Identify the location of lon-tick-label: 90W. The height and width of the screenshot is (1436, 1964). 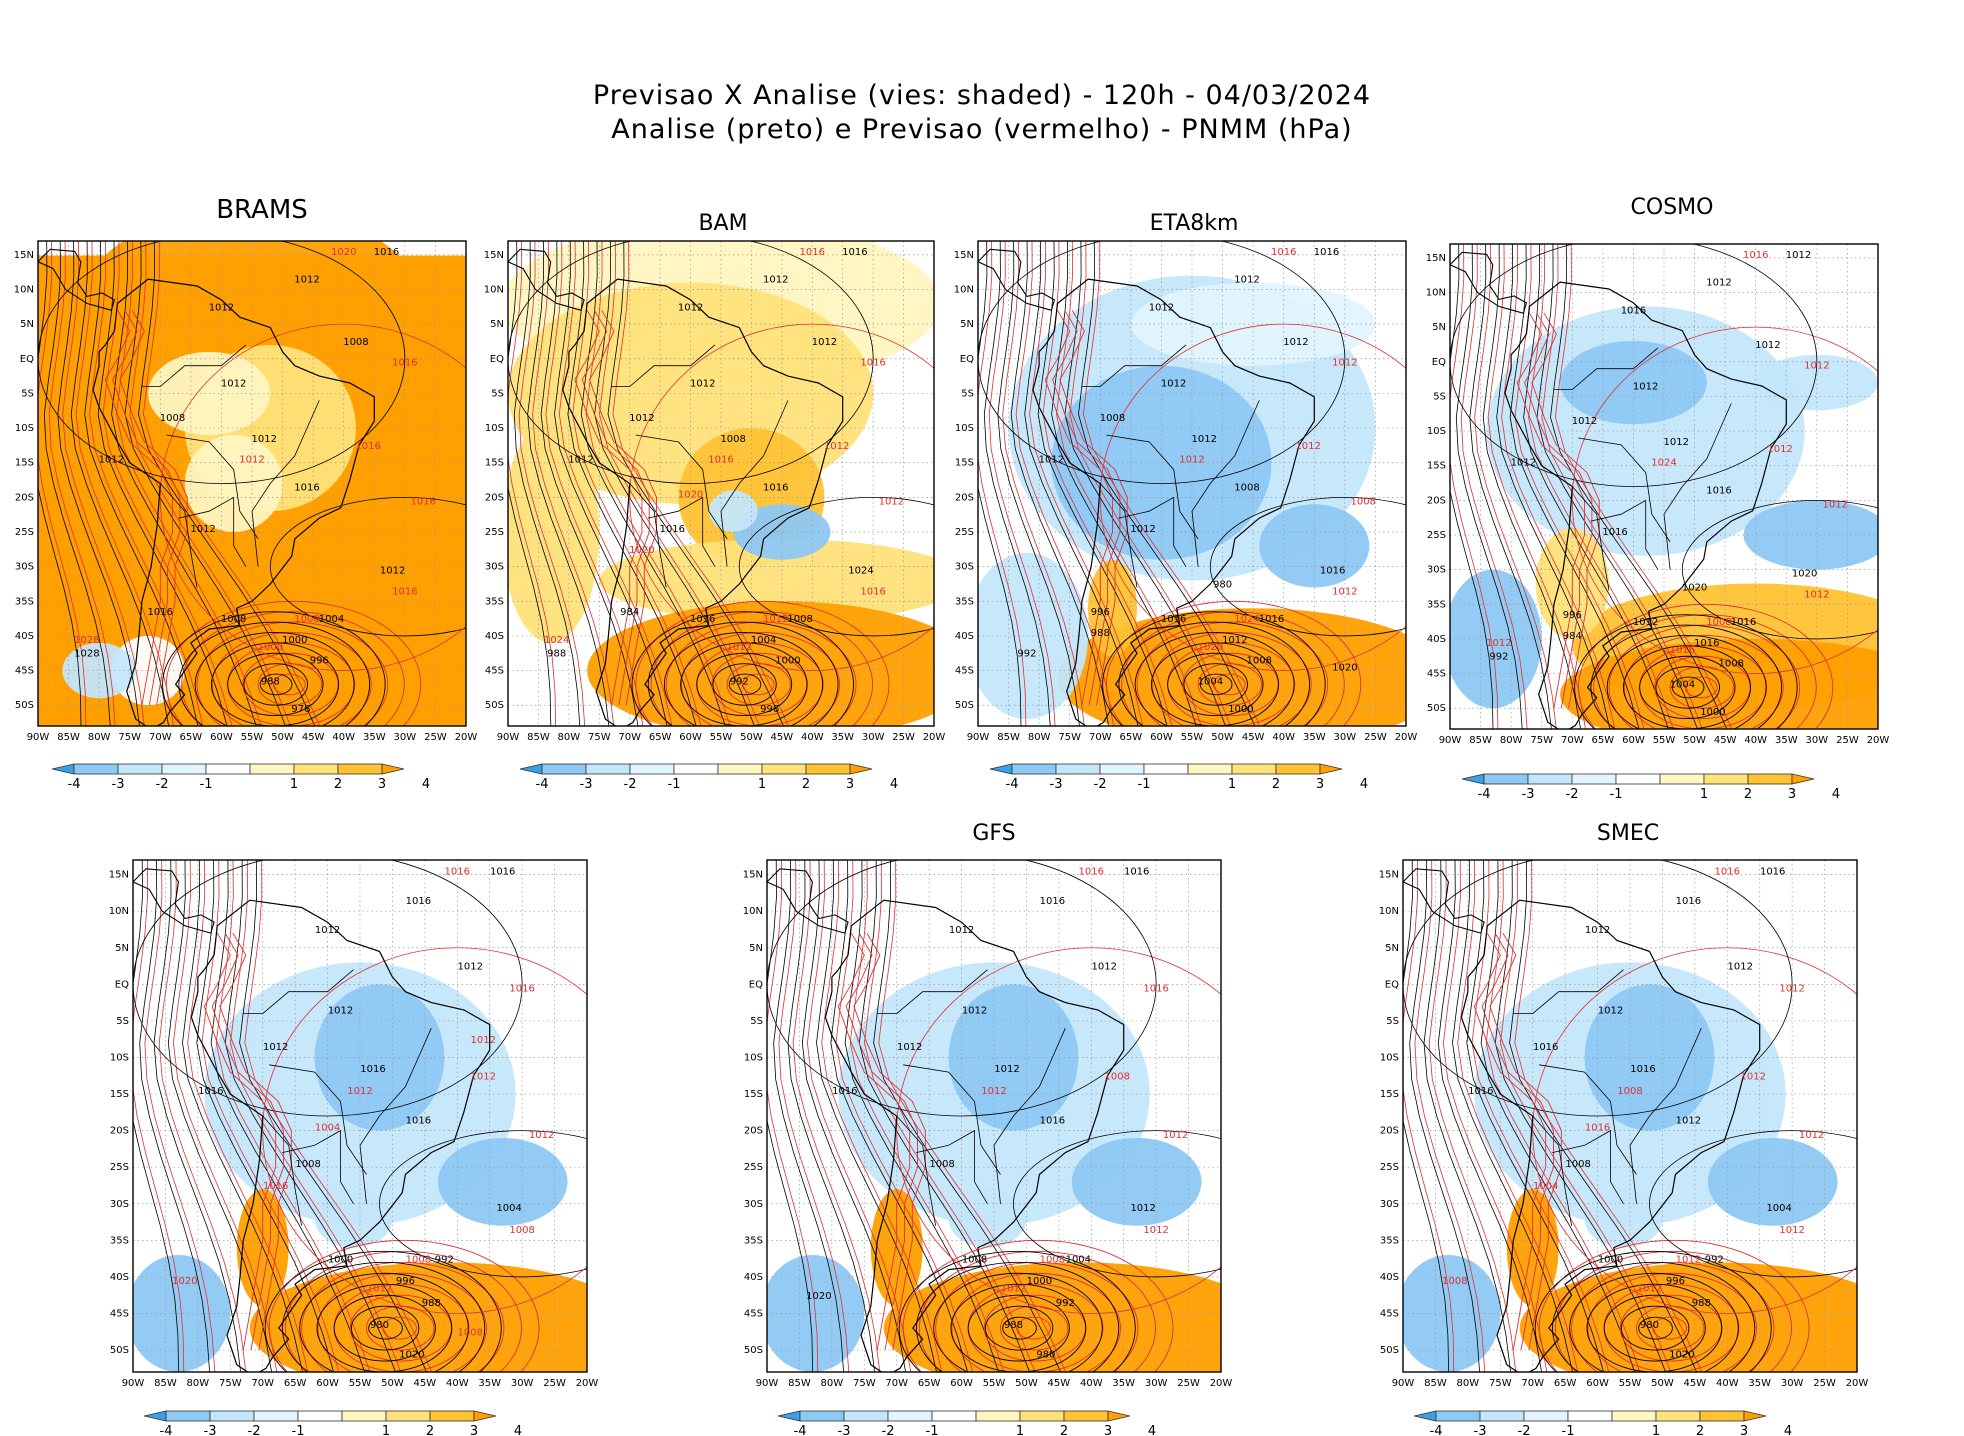
(38, 737).